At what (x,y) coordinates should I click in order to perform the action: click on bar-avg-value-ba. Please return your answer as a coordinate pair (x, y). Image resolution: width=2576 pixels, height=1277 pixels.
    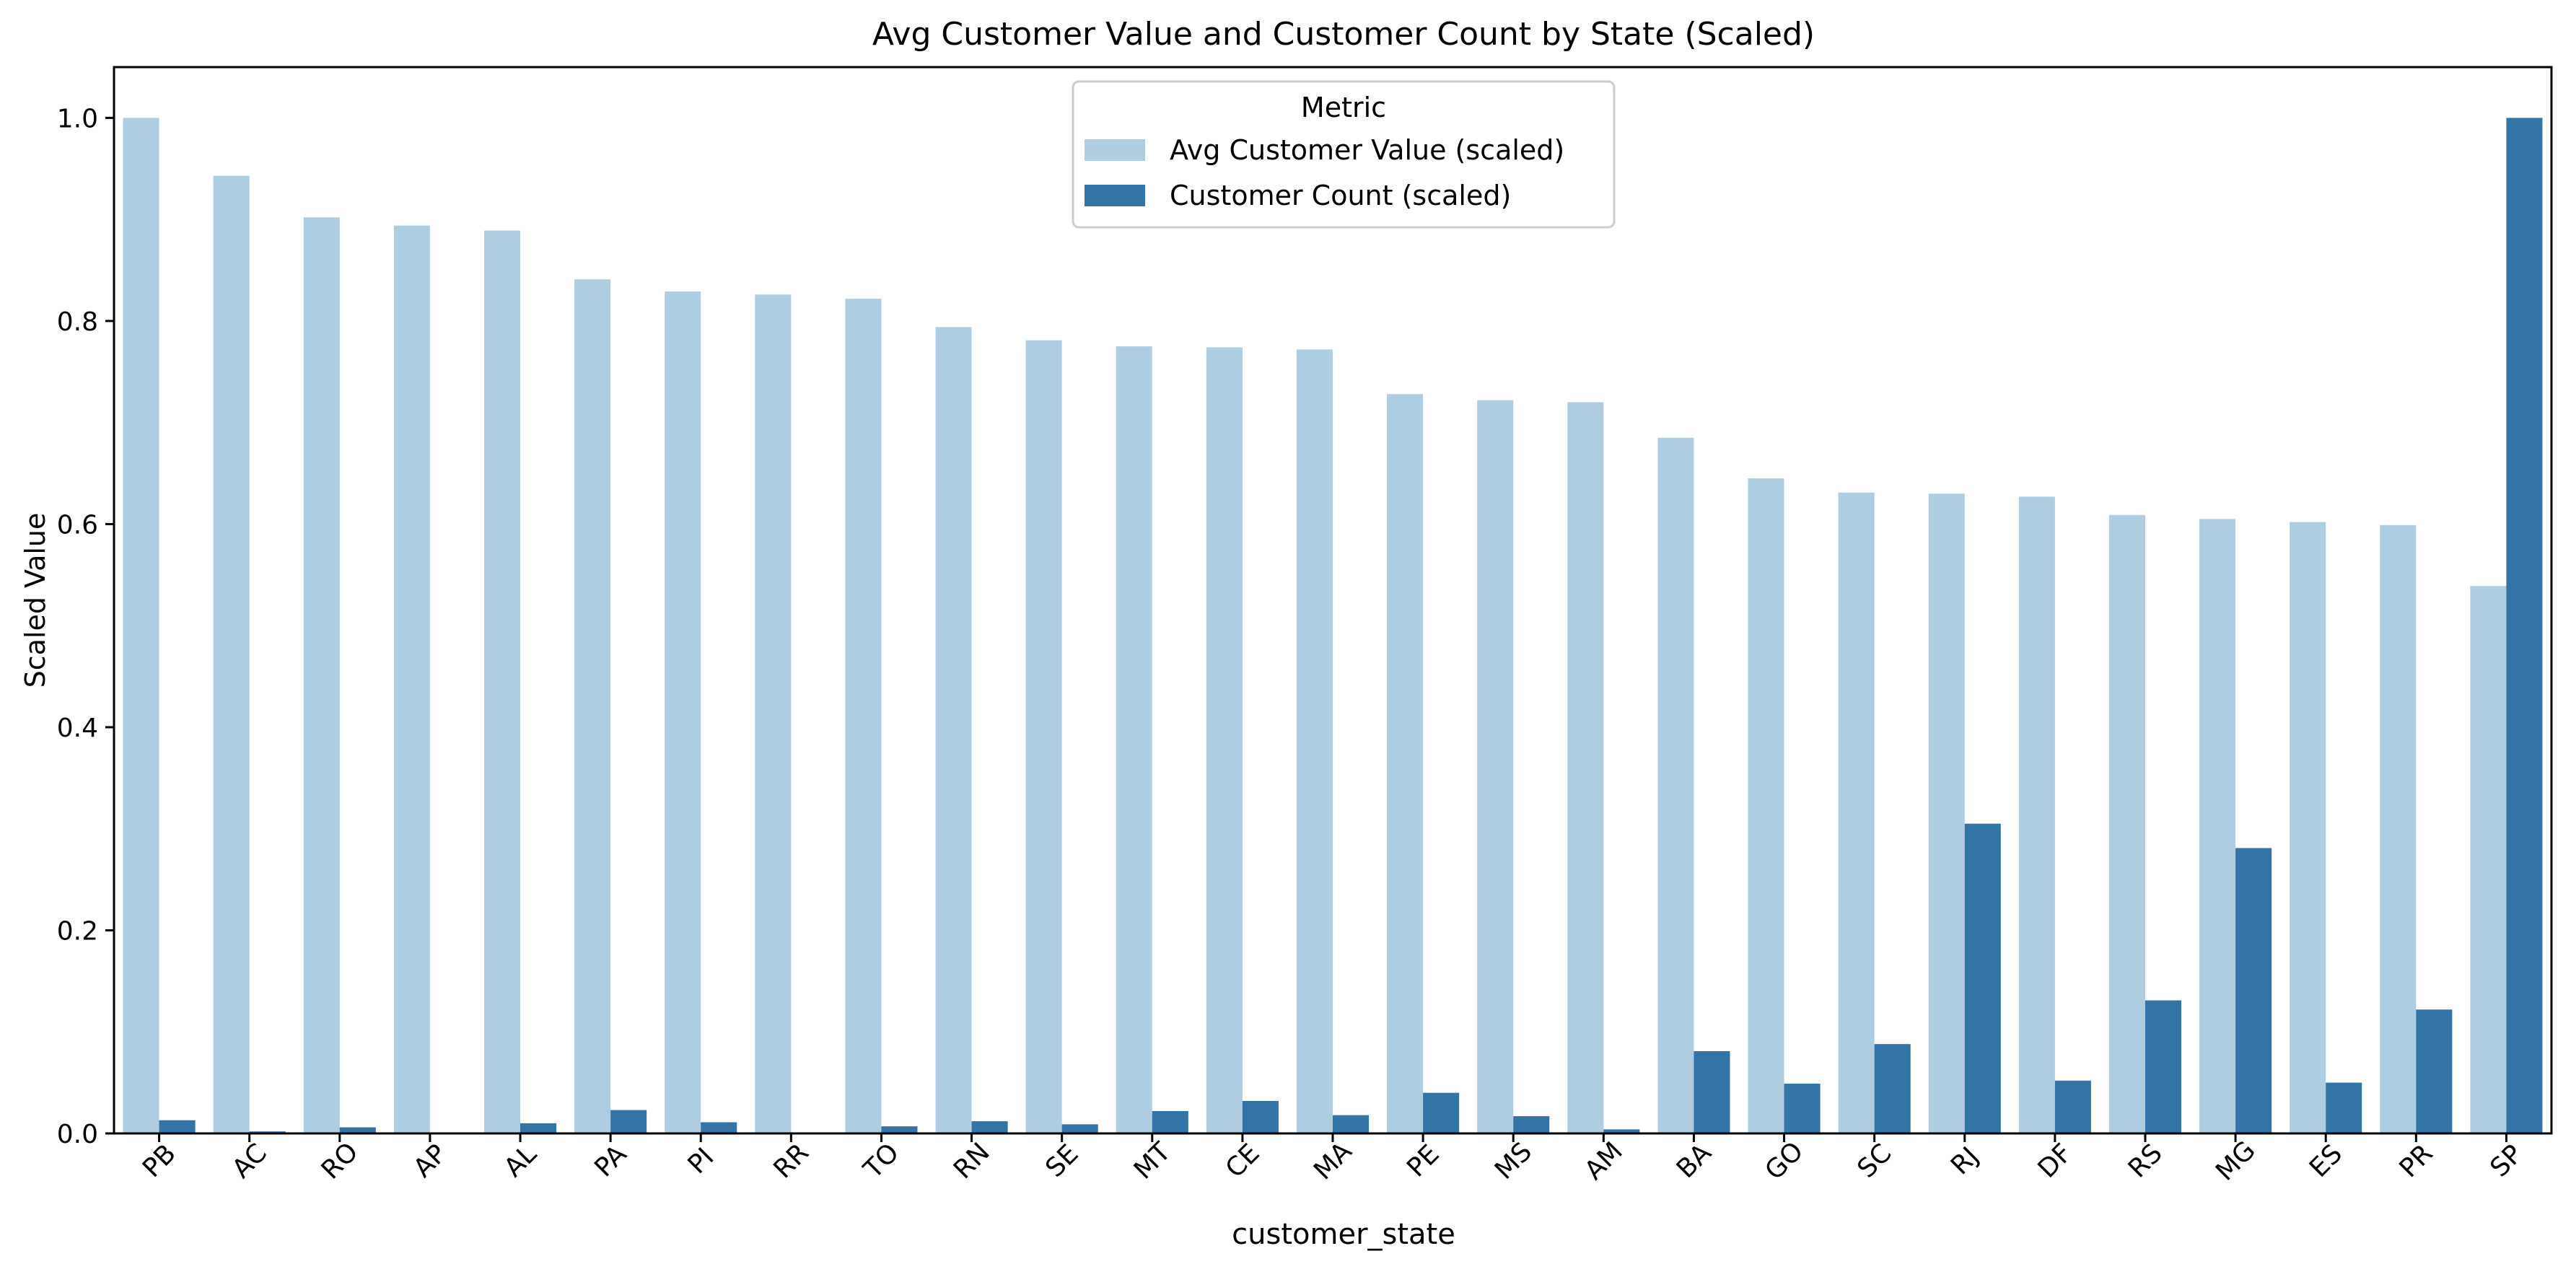
    Looking at the image, I should click on (1675, 785).